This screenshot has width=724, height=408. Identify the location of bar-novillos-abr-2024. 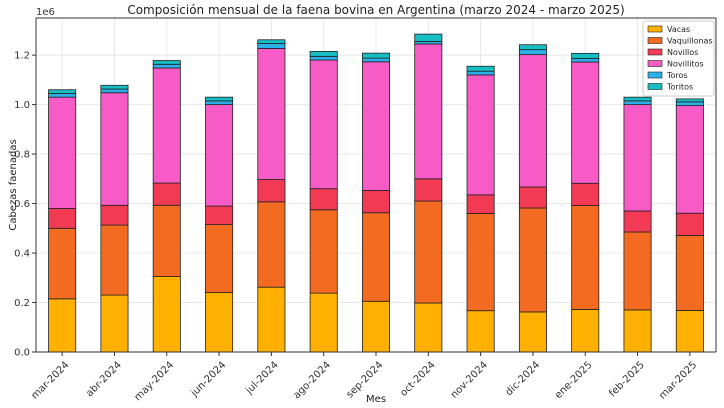
(114, 215).